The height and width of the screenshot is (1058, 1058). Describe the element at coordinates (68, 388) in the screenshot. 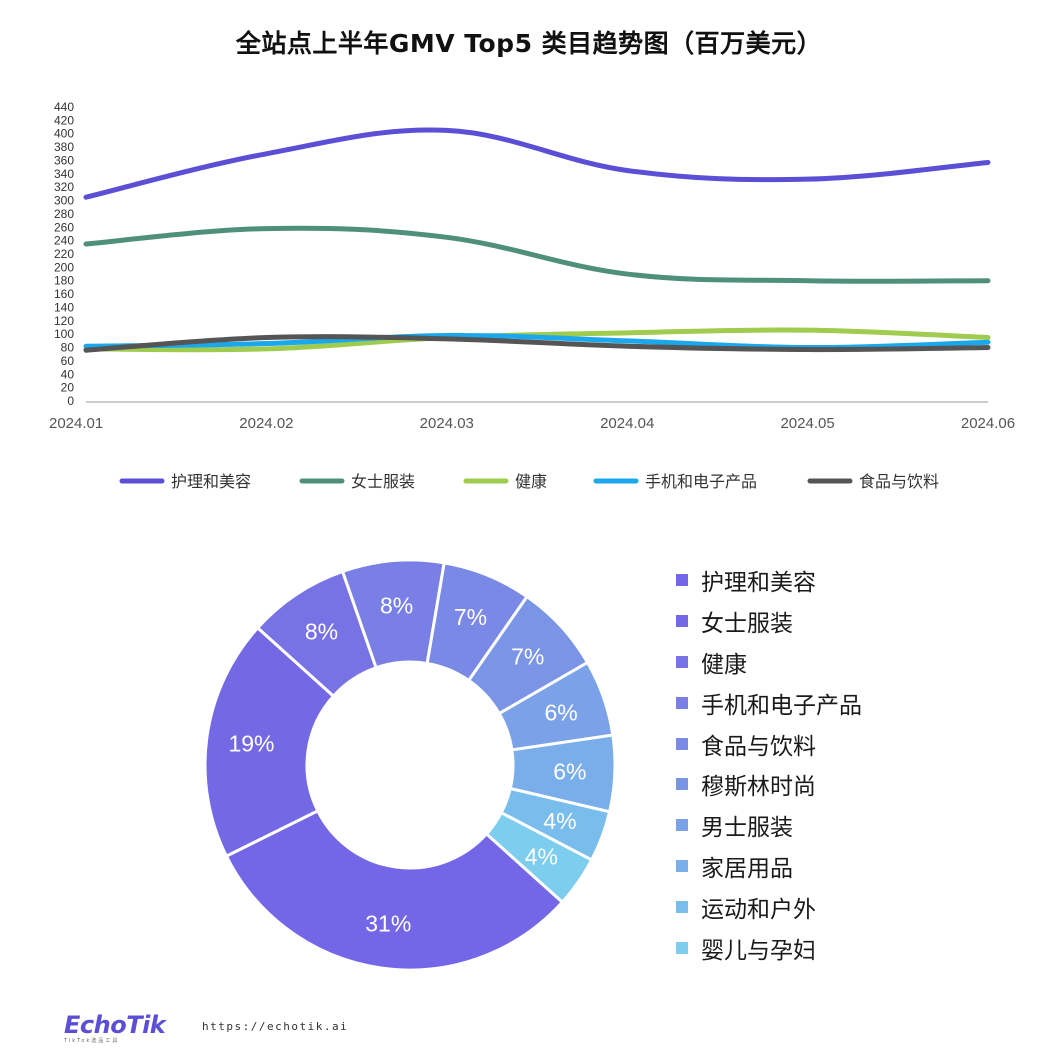

I see `y-tick-label: 20` at that location.